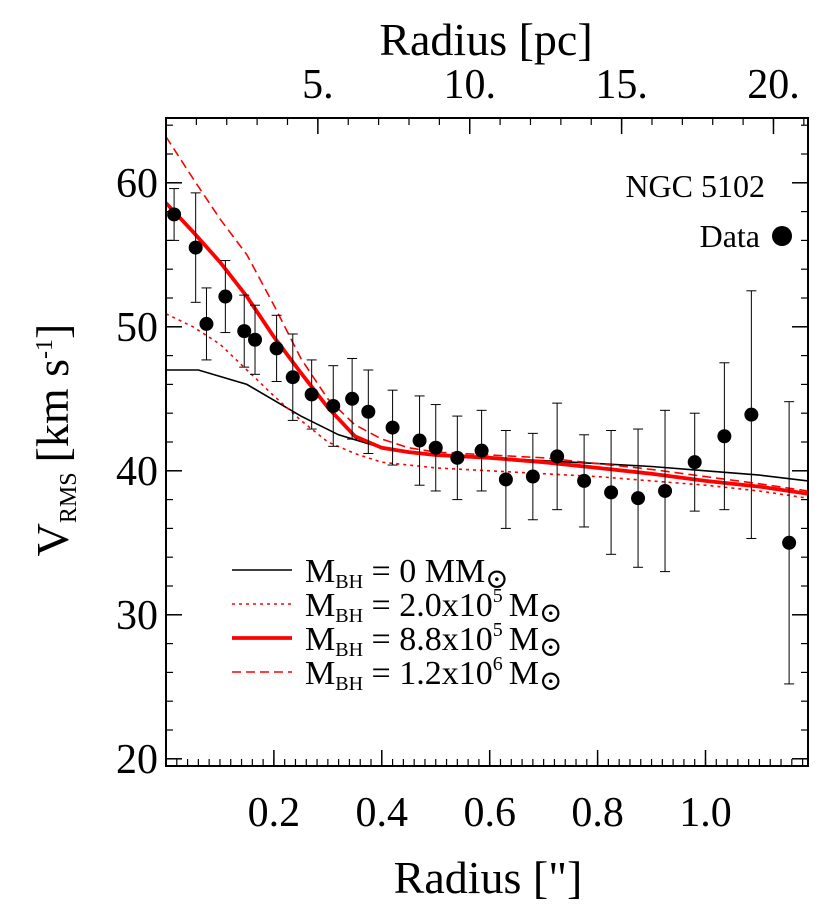 This screenshot has width=830, height=913. Describe the element at coordinates (489, 813) in the screenshot. I see `x-tick-label: 0.6` at that location.